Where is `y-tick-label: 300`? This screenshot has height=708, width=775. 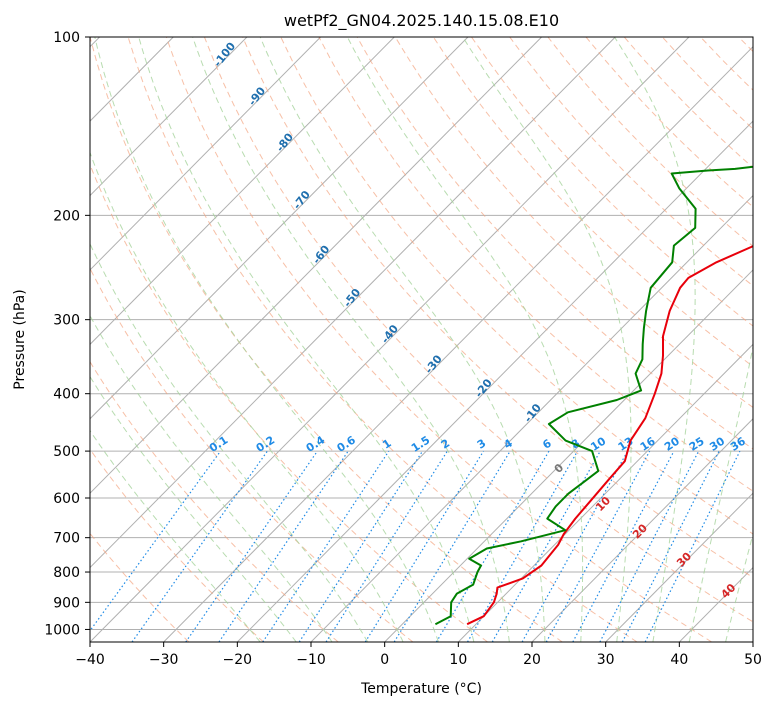 y-tick-label: 300 is located at coordinates (66, 321).